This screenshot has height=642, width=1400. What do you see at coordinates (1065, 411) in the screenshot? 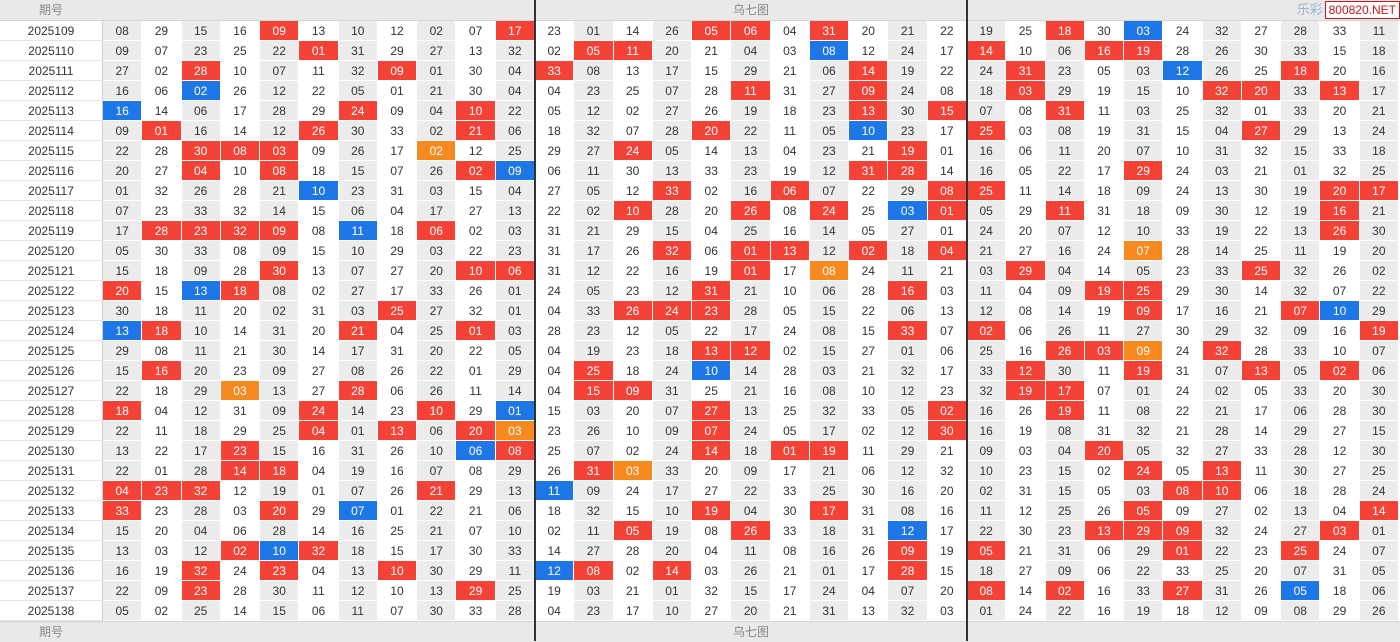
I see `highlighted-number-cell: 19` at bounding box center [1065, 411].